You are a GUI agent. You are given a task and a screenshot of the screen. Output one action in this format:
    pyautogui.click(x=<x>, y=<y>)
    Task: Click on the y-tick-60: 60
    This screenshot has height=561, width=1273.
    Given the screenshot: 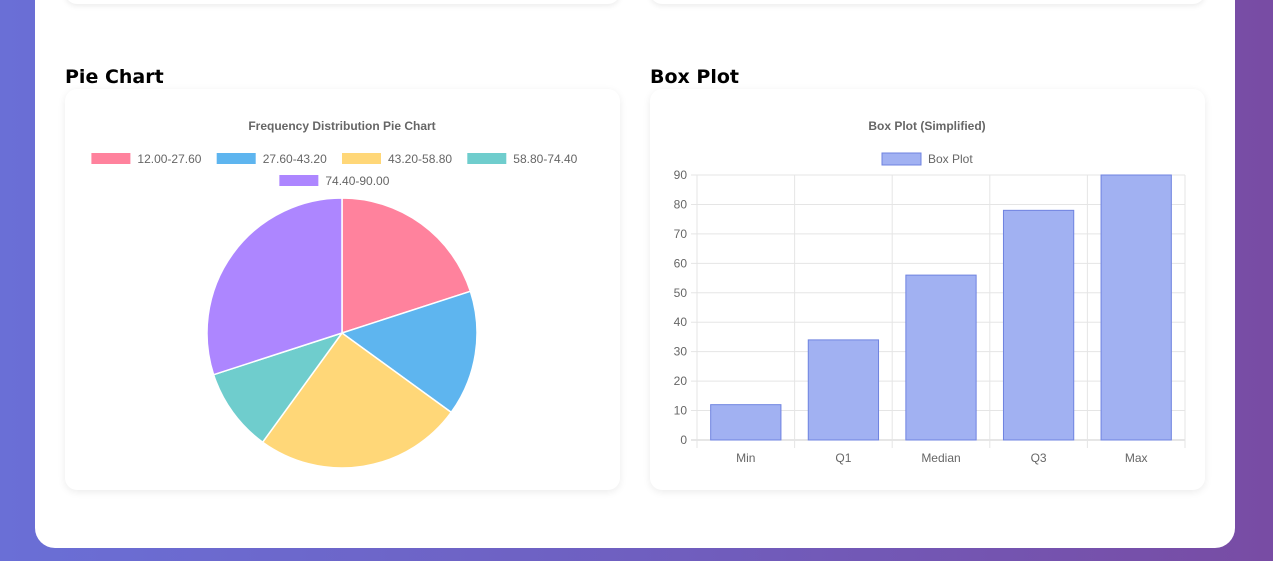 What is the action you would take?
    pyautogui.click(x=681, y=263)
    